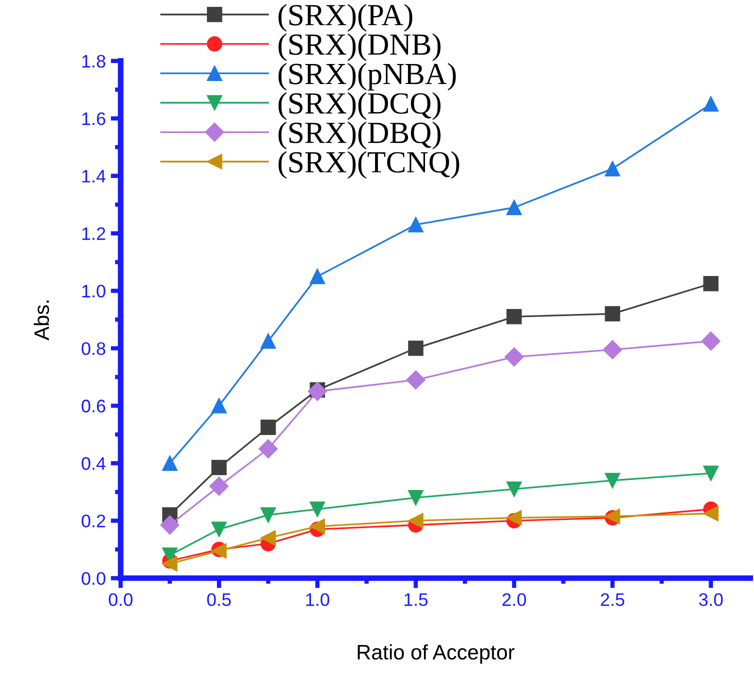 This screenshot has height=677, width=754. I want to click on y-tick-label: 1.6, so click(94, 119).